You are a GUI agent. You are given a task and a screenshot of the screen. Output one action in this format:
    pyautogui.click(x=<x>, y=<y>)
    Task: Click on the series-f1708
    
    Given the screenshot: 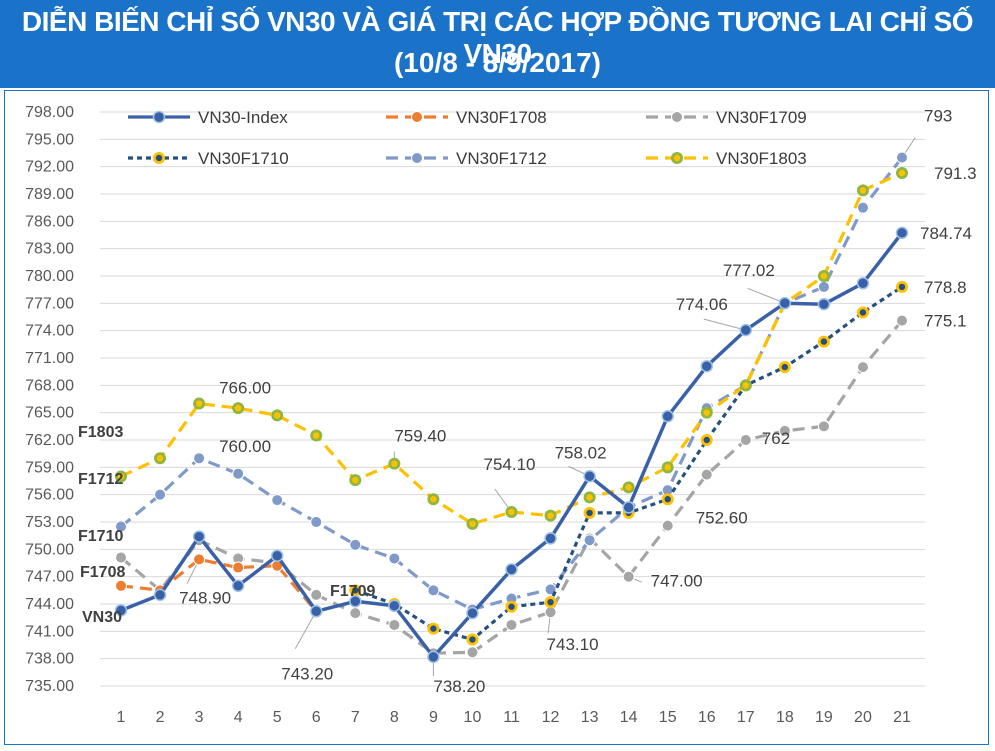 What is the action you would take?
    pyautogui.click(x=219, y=585)
    